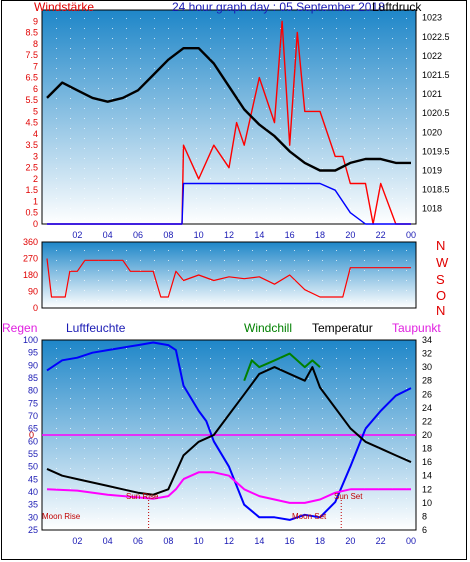 The image size is (470, 562). What do you see at coordinates (427, 421) in the screenshot?
I see `temperature-tick-label: 22` at bounding box center [427, 421].